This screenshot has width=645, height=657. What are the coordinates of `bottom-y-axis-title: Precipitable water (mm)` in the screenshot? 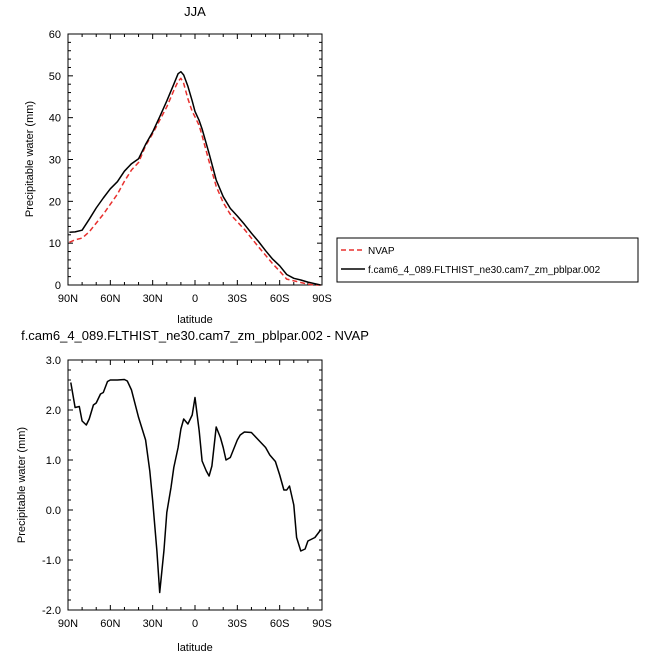 It's located at (22, 485).